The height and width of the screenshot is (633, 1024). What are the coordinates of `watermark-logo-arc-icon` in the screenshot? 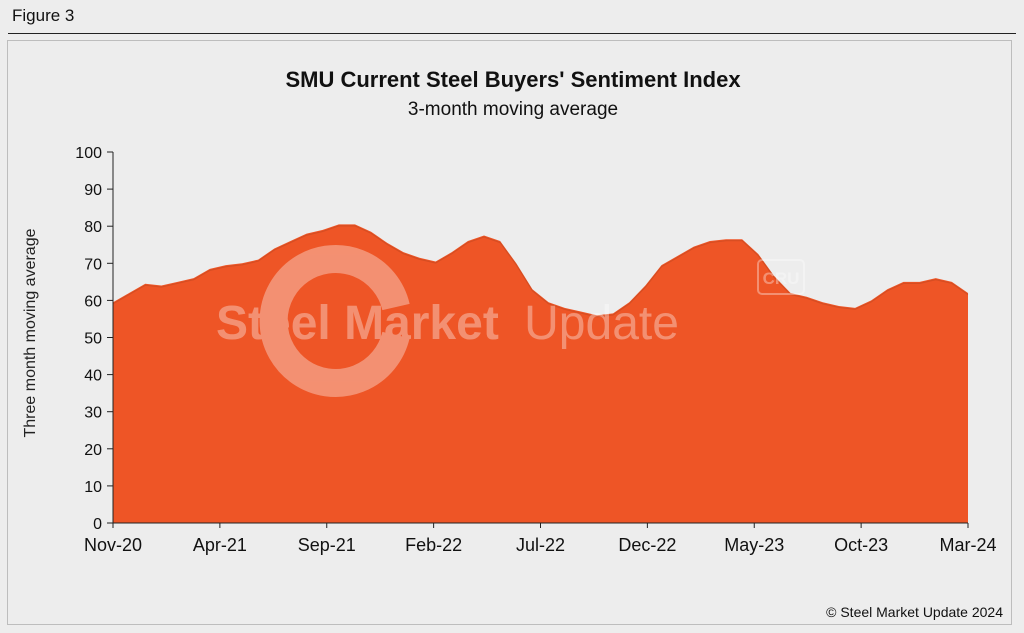 It's located at (334, 321).